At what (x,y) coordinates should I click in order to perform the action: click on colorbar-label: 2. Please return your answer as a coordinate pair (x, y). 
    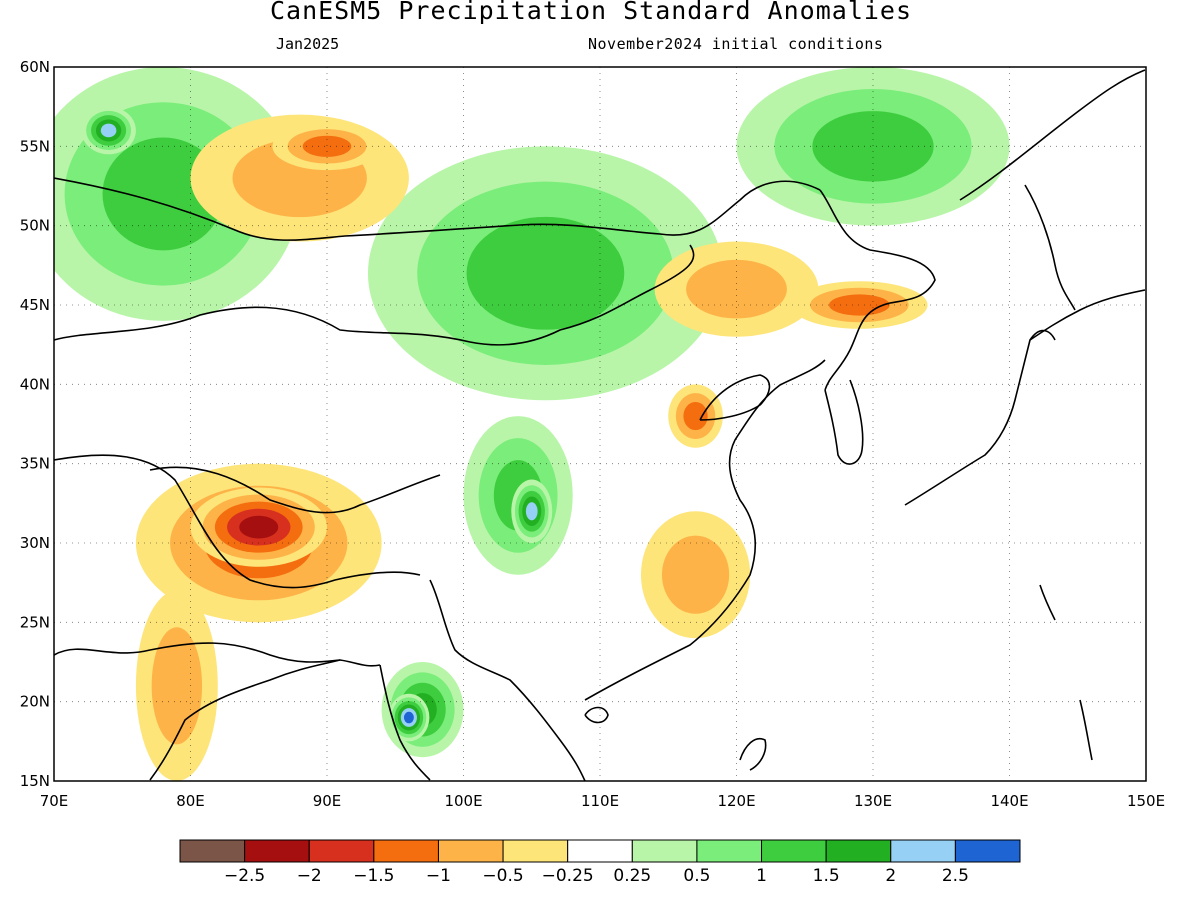
    Looking at the image, I should click on (890, 876).